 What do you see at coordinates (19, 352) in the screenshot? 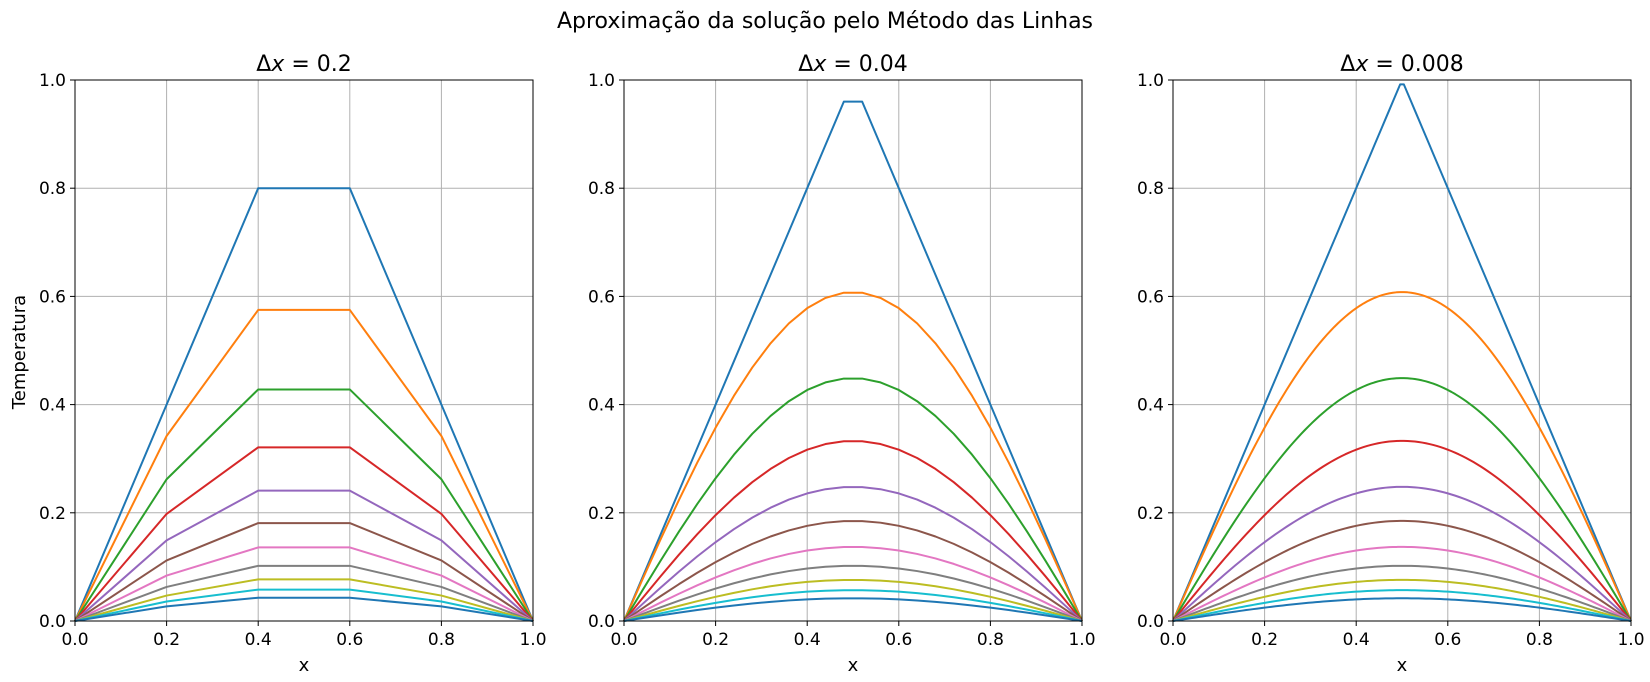
I see `y-axis-label: Temperatura` at bounding box center [19, 352].